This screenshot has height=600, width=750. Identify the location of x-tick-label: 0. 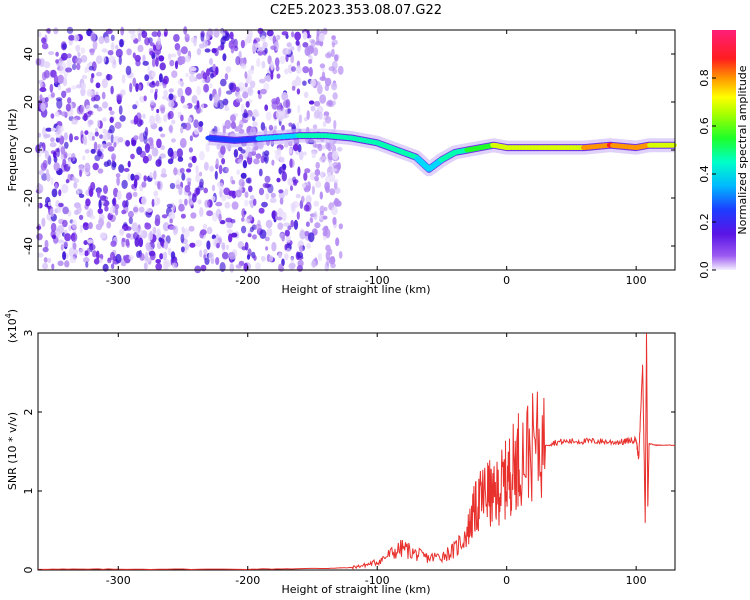
(506, 280).